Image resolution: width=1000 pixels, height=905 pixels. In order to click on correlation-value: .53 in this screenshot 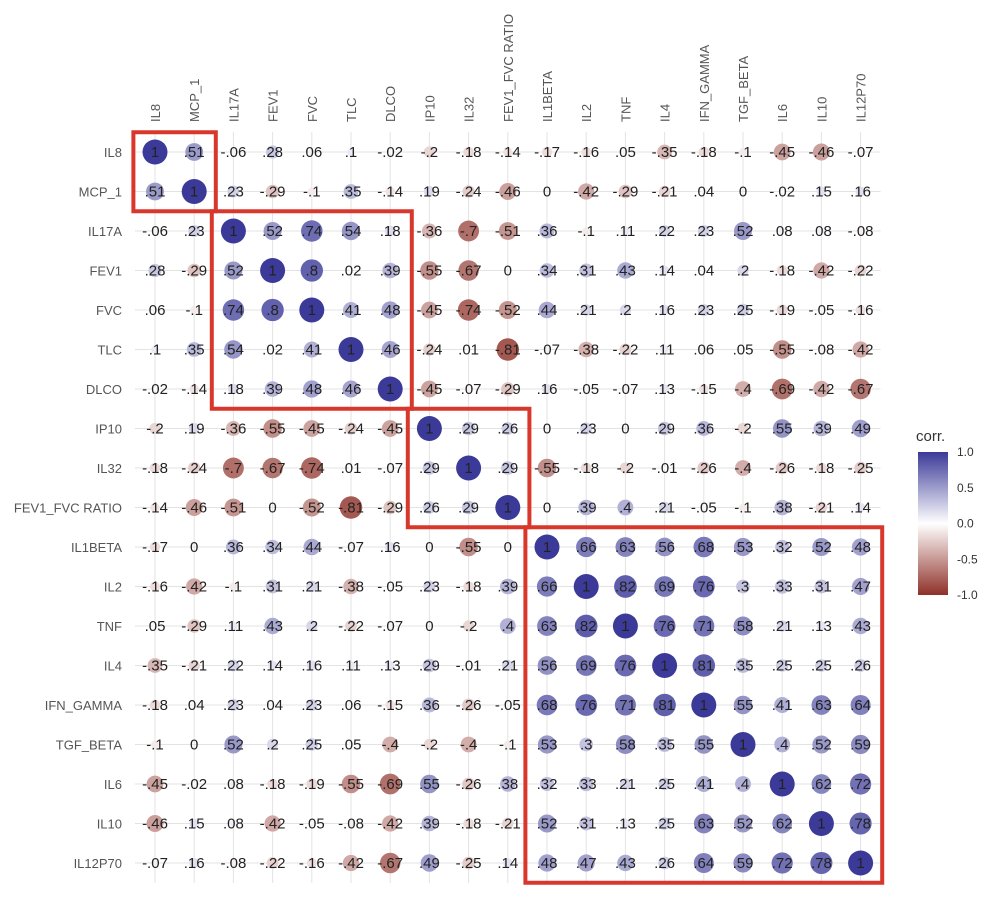, I will do `click(547, 745)`.